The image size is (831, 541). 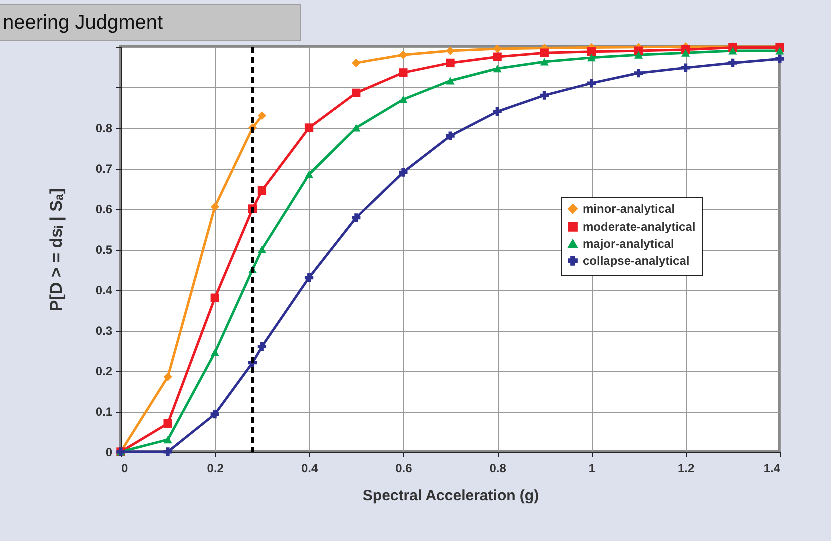 I want to click on y-tick-label: 0, so click(x=109, y=453).